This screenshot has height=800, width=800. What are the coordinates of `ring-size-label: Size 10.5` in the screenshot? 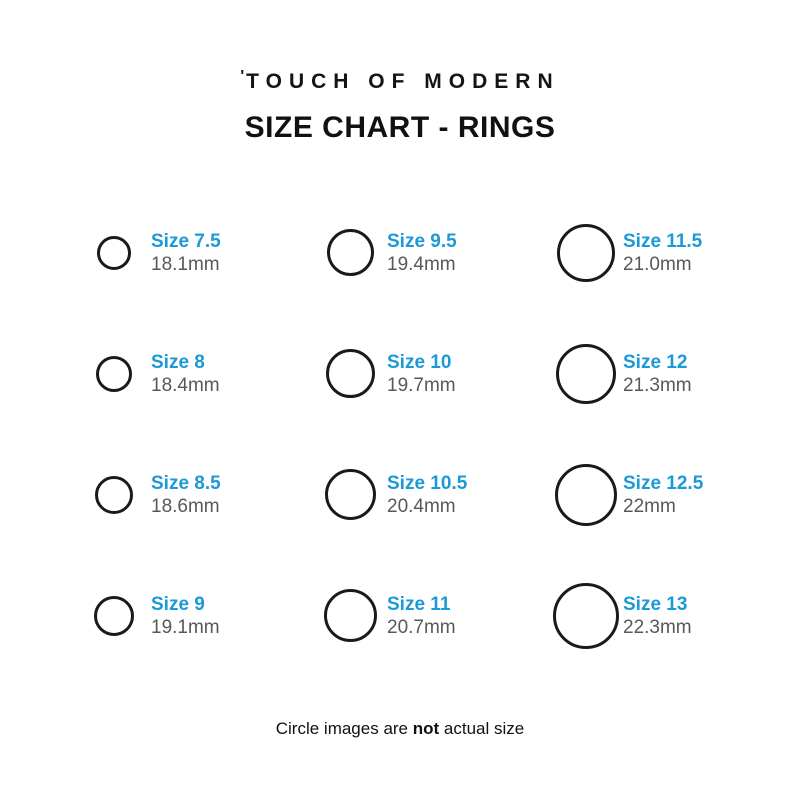 It's located at (427, 483).